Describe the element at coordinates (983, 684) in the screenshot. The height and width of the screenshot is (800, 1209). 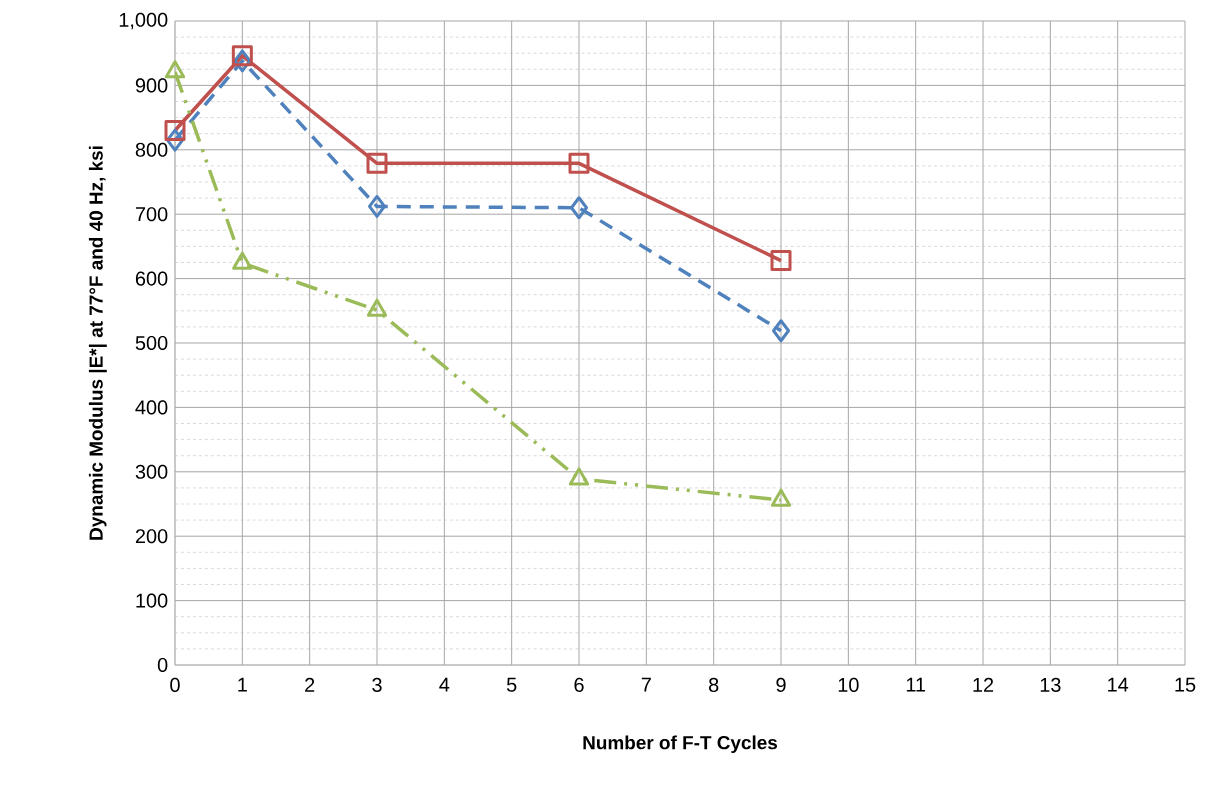
I see `x-tick-label: 12` at that location.